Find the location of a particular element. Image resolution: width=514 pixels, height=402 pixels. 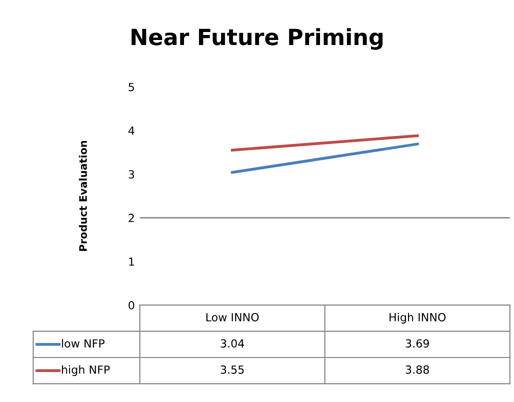

y-tick-label: 4 is located at coordinates (131, 130).